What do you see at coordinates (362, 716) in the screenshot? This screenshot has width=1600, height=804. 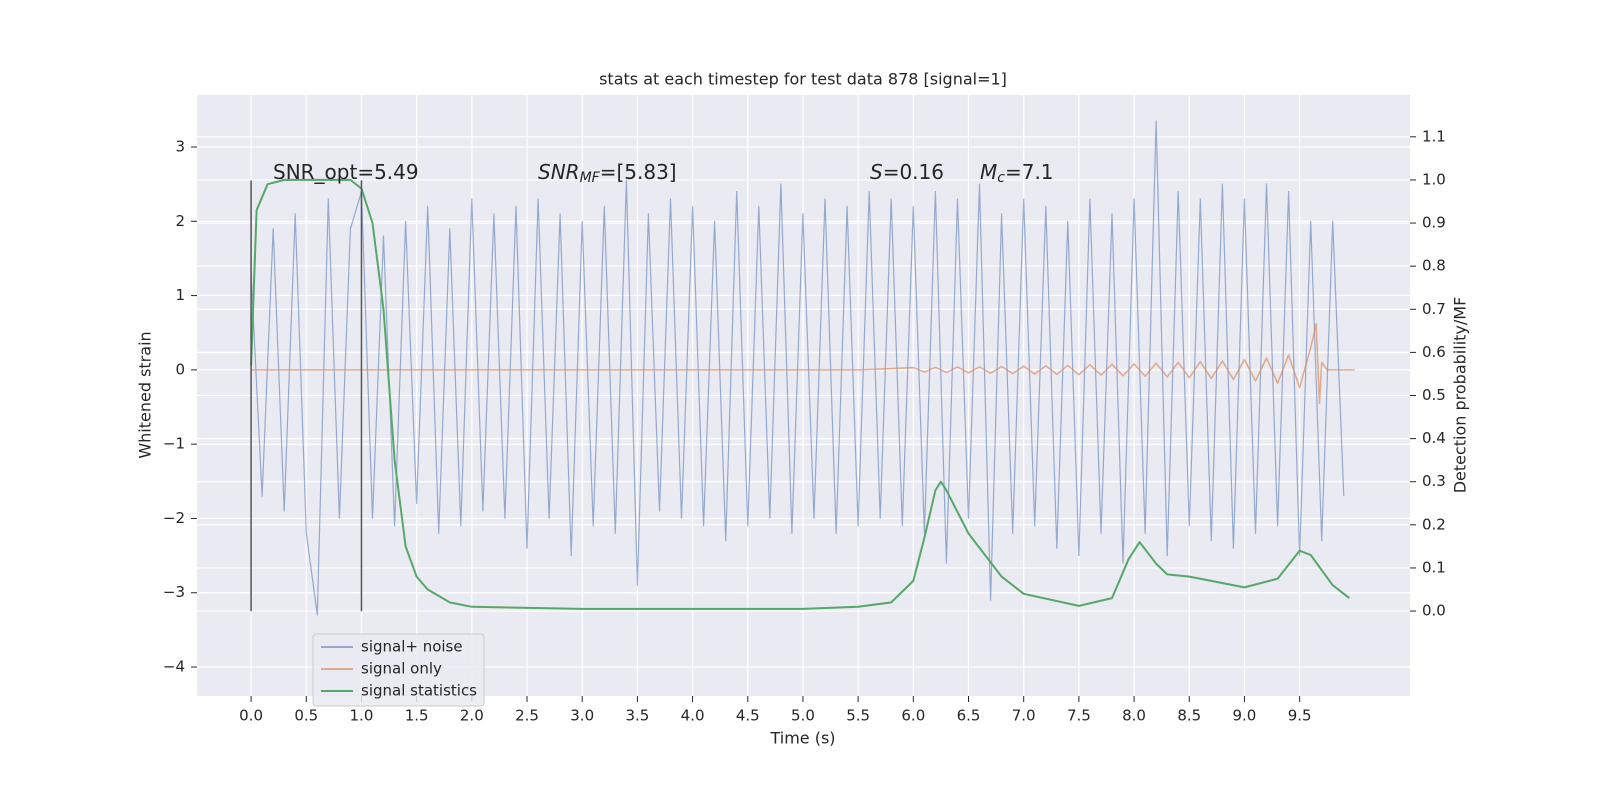 I see `x-tick-label: 1.0` at bounding box center [362, 716].